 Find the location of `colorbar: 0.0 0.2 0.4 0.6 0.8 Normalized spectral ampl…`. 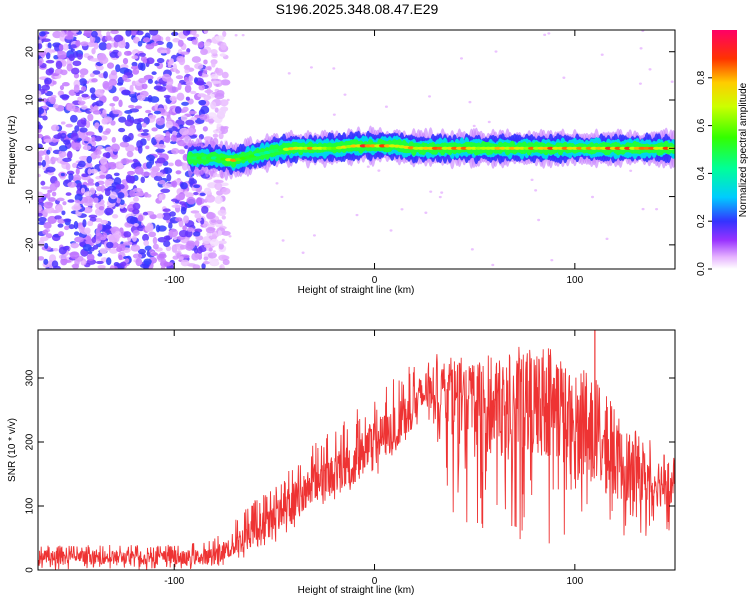

colorbar: 0.0 0.2 0.4 0.6 0.8 Normalized spectral ampl… is located at coordinates (722, 153).